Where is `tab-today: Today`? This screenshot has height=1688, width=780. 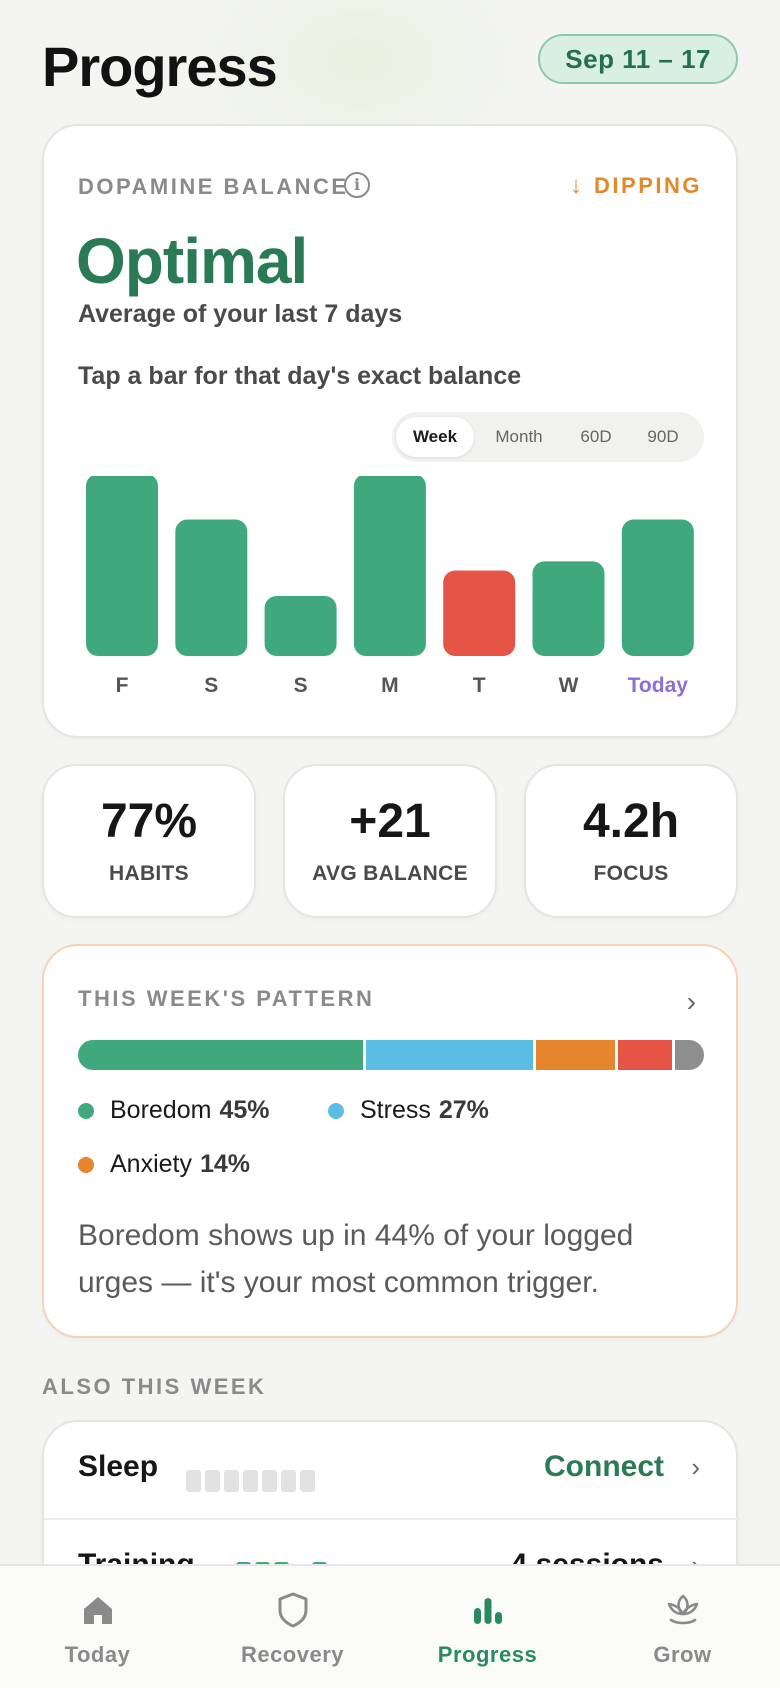
tab-today: Today is located at coordinates (97, 1627).